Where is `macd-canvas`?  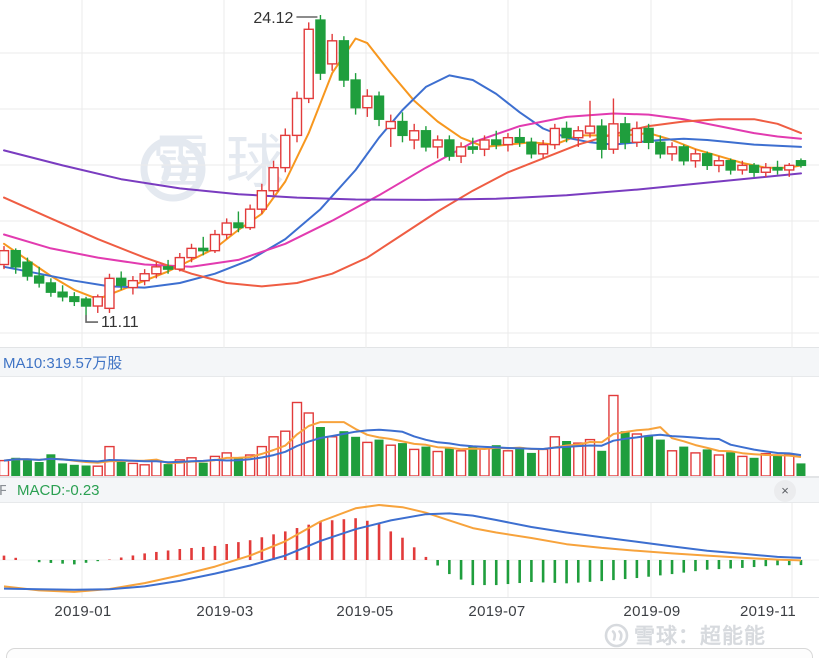
macd-canvas is located at coordinates (409, 550).